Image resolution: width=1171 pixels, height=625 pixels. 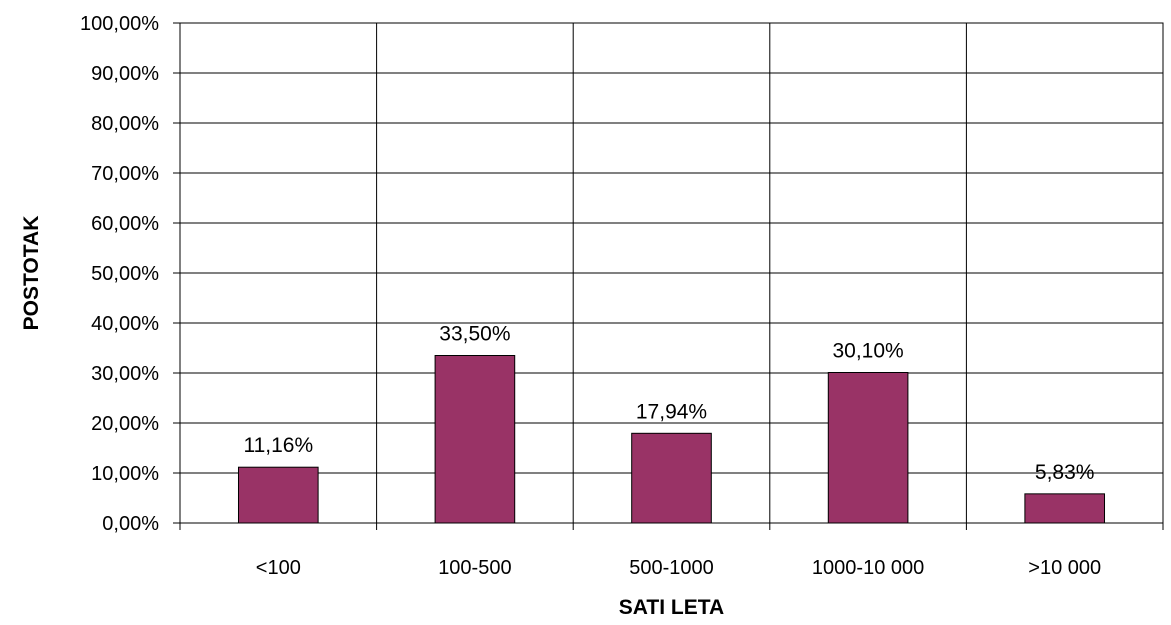 I want to click on y-tick-label: 70,00%, so click(x=125, y=174).